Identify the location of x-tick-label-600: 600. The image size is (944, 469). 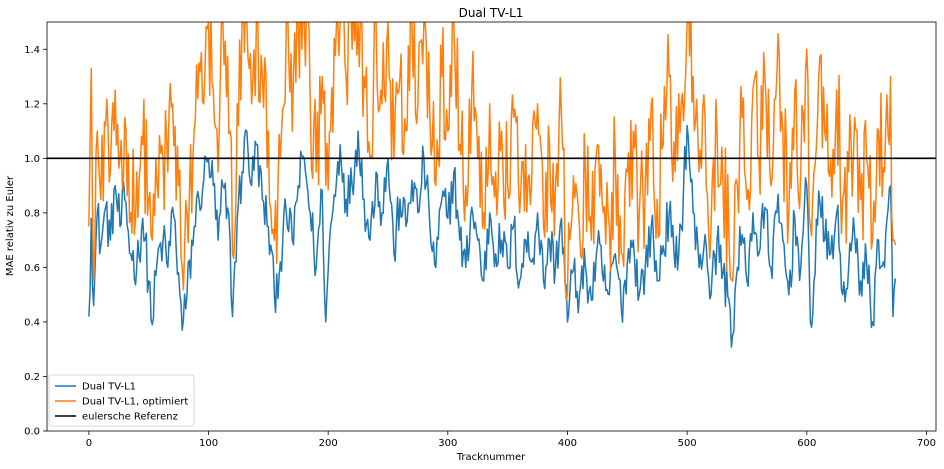
(806, 443).